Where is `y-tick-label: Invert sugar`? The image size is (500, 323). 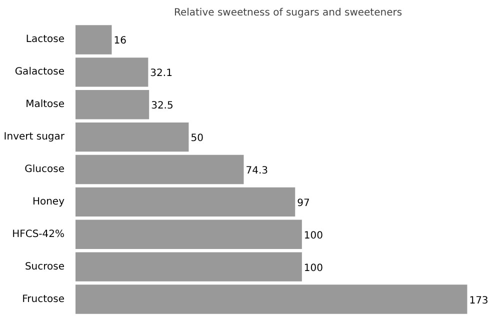
y-tick-label: Invert sugar is located at coordinates (35, 137).